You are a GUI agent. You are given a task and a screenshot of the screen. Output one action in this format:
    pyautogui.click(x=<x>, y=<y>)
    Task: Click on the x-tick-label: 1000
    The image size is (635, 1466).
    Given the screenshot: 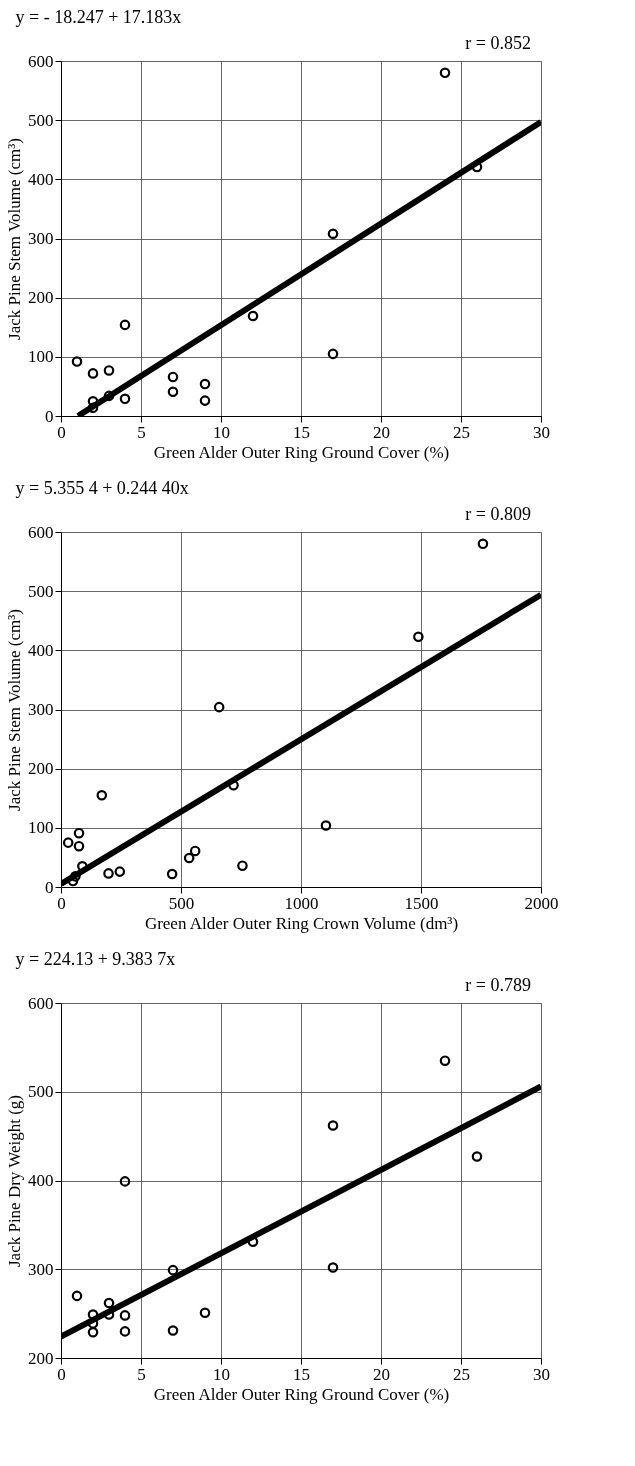 What is the action you would take?
    pyautogui.click(x=301, y=903)
    